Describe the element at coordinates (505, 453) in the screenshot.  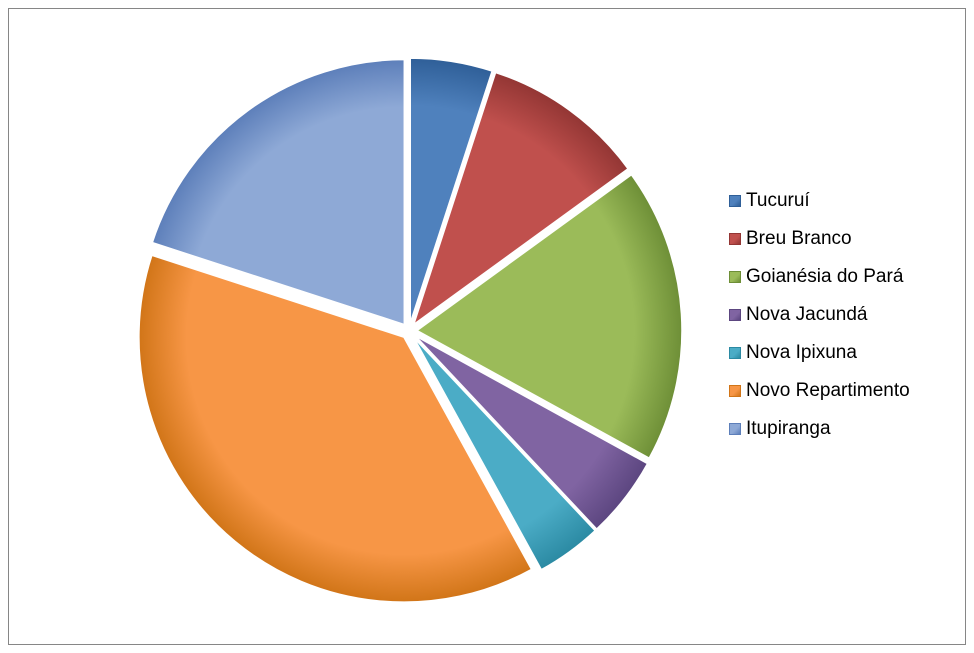
I see `pie-slice-nova-ipixuna` at that location.